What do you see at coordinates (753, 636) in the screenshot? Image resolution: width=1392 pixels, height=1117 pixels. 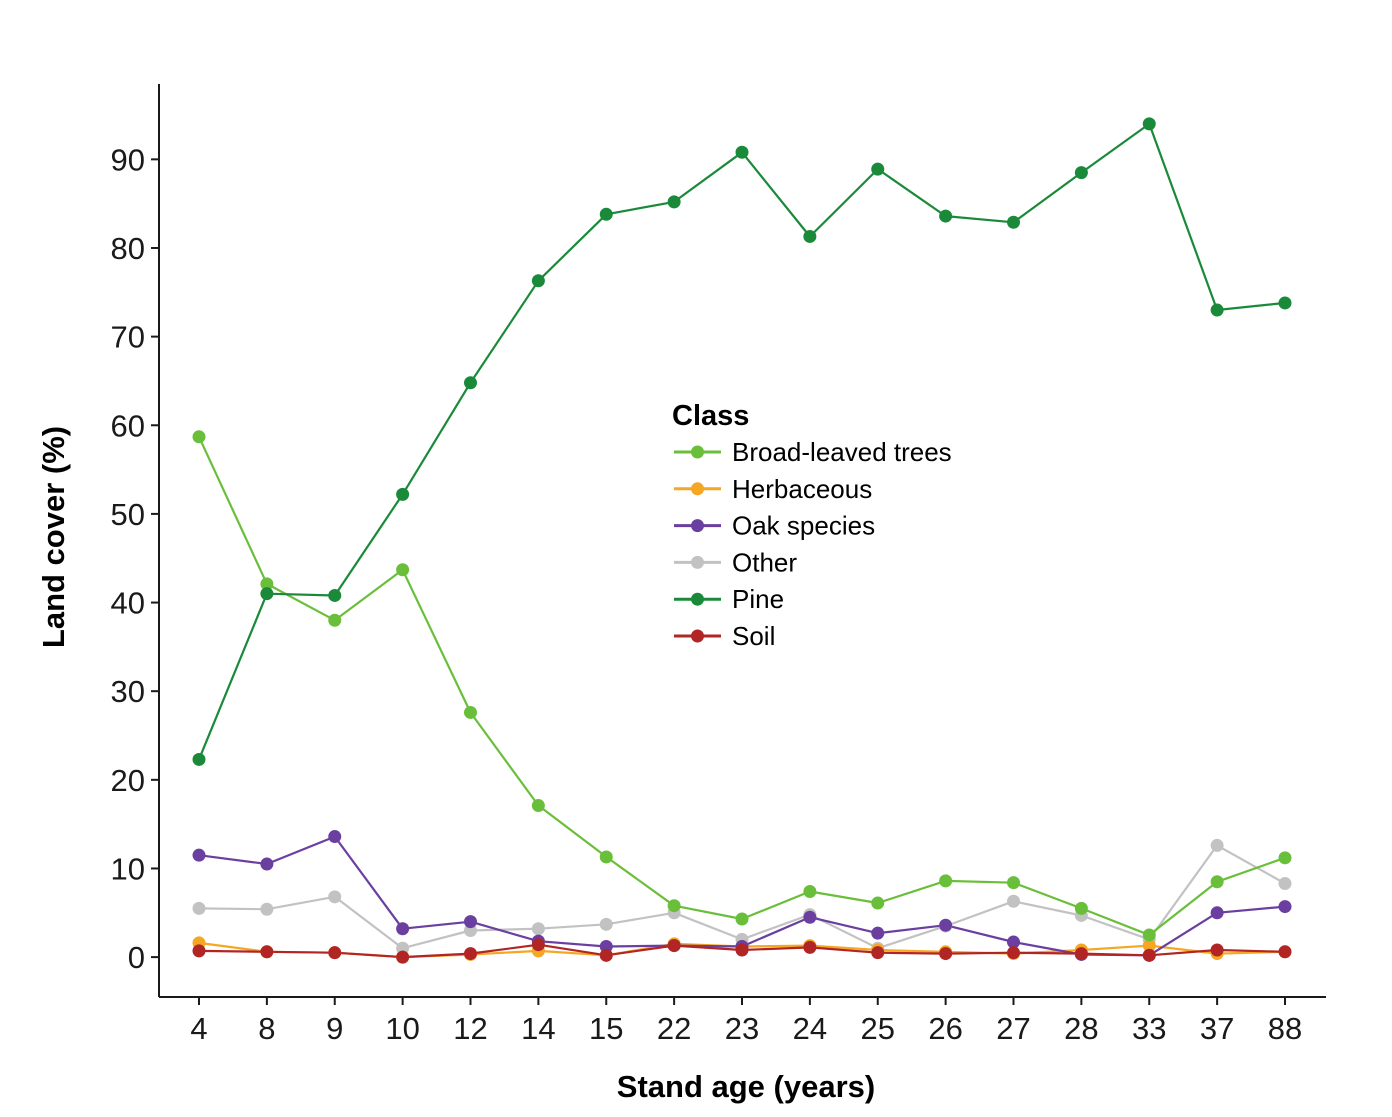 I see `legend-label: Soil` at bounding box center [753, 636].